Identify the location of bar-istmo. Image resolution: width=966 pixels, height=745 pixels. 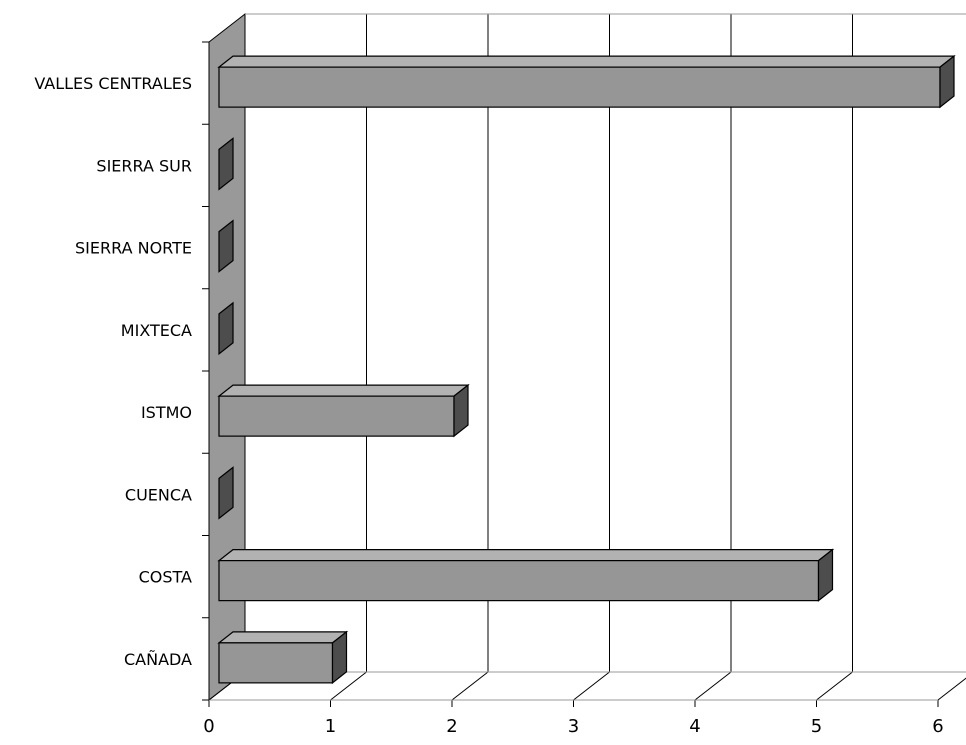
(343, 410).